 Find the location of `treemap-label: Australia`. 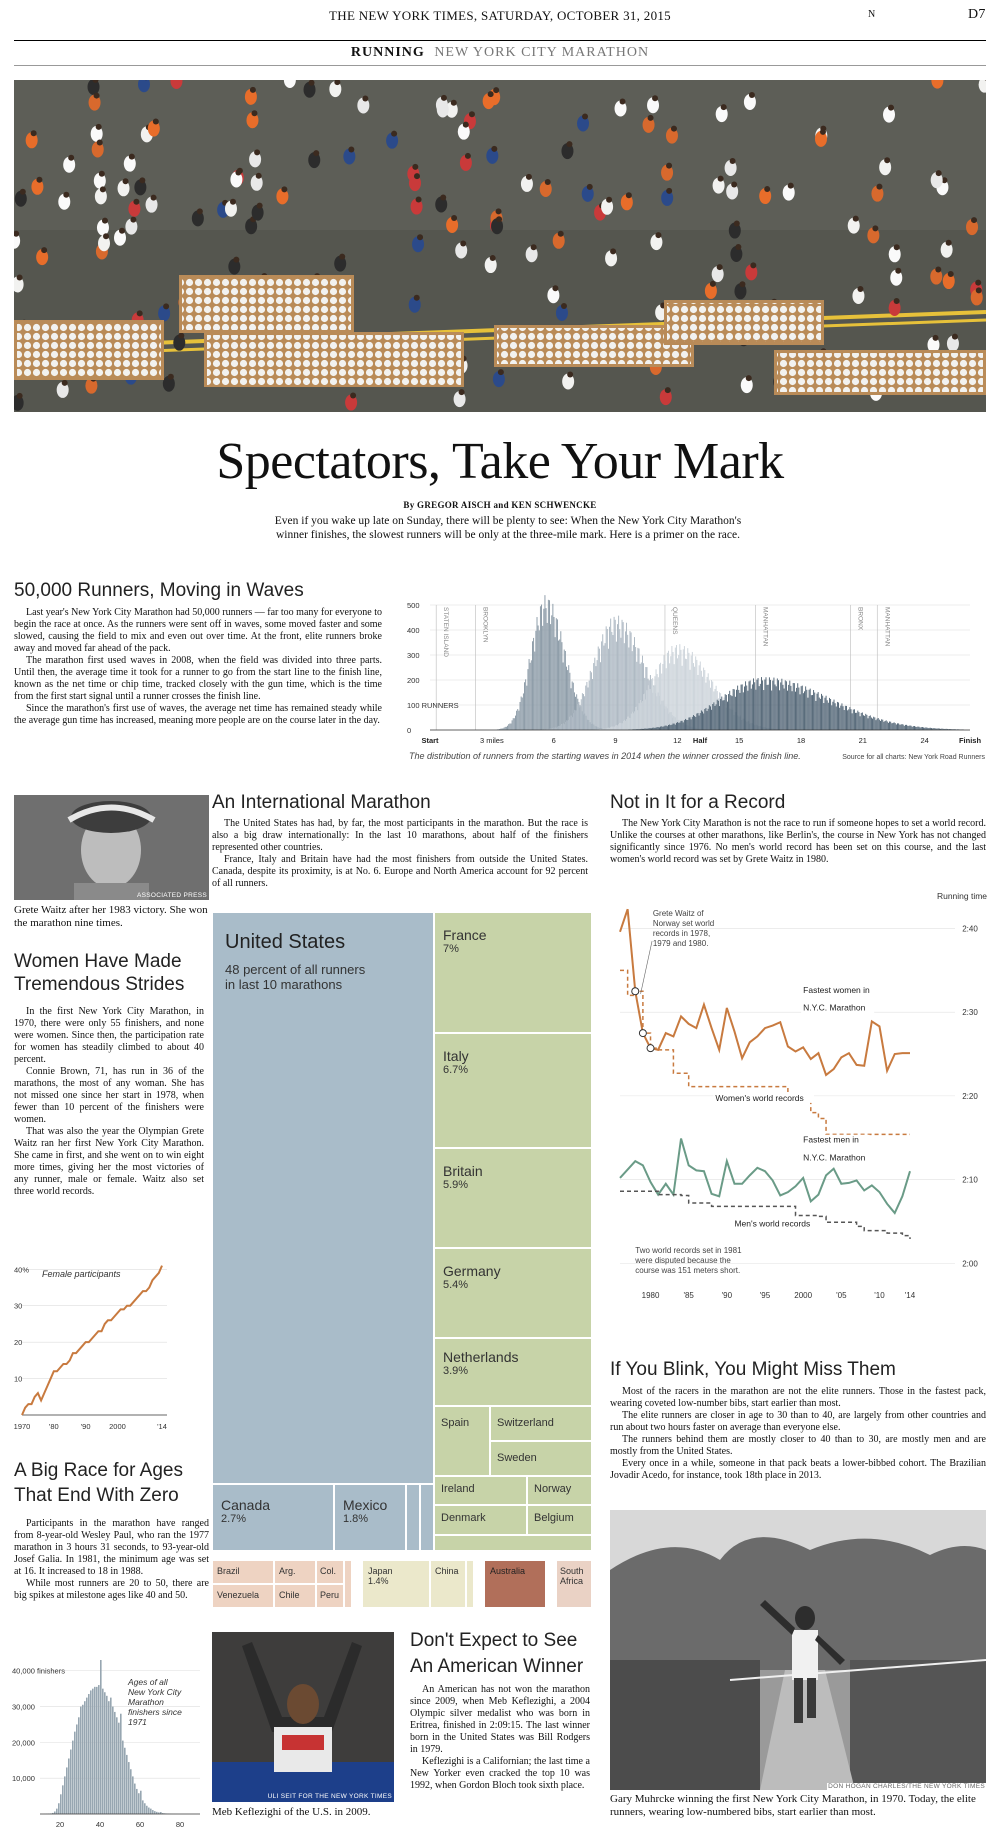

treemap-label: Australia is located at coordinates (508, 1571).